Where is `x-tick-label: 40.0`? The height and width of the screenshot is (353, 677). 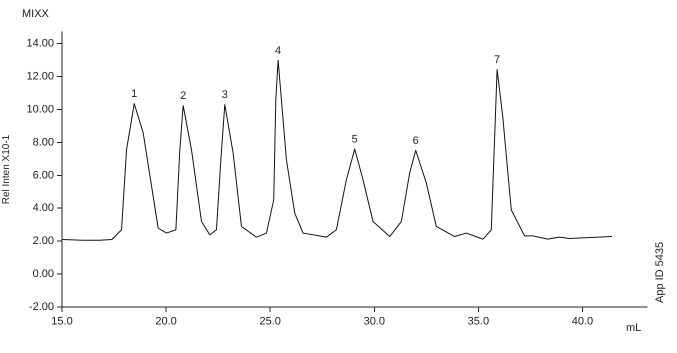 x-tick-label: 40.0 is located at coordinates (583, 322).